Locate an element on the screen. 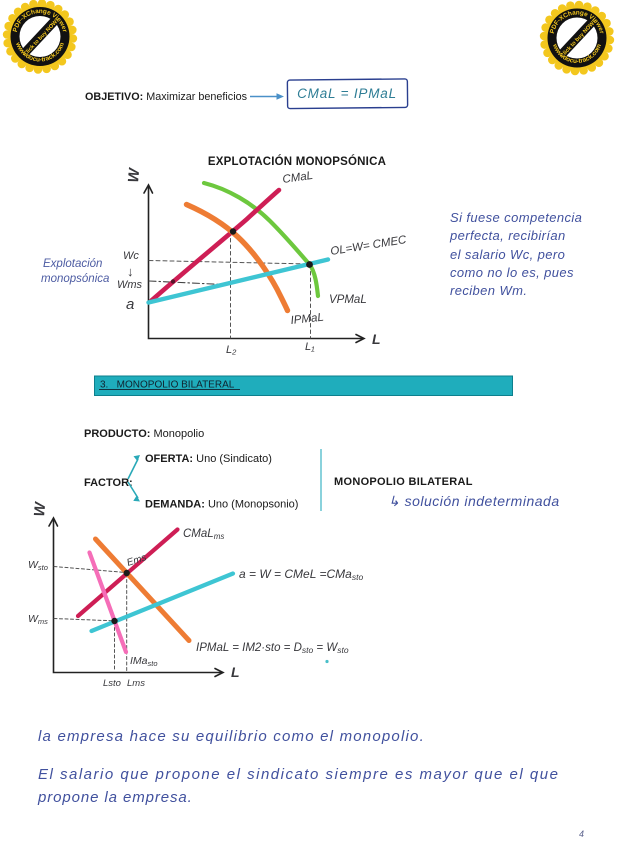 This screenshot has width=617, height=848. svg-text: ↳ solución indeterminada is located at coordinates (474, 501).